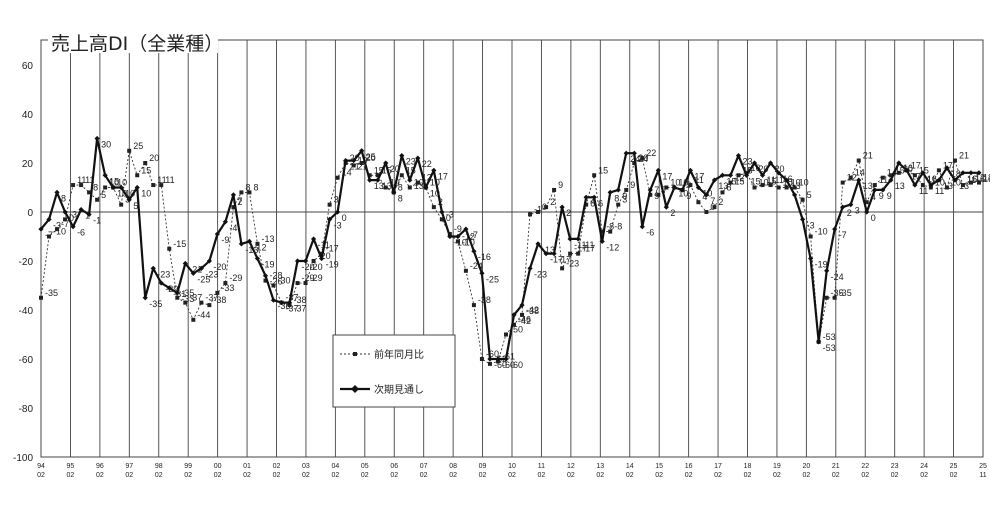 This screenshot has width=990, height=505. I want to click on data-label-outlook: 1, so click(87, 216).